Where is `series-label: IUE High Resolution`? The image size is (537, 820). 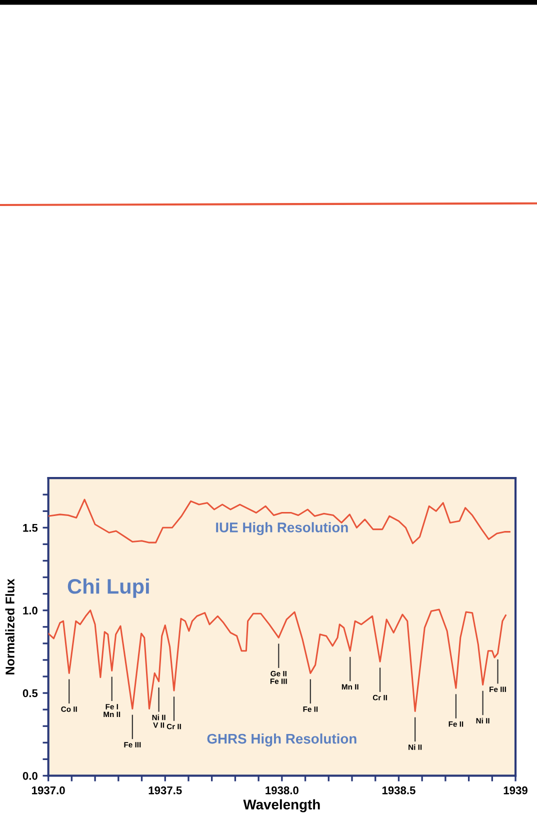
series-label: IUE High Resolution is located at coordinates (282, 529).